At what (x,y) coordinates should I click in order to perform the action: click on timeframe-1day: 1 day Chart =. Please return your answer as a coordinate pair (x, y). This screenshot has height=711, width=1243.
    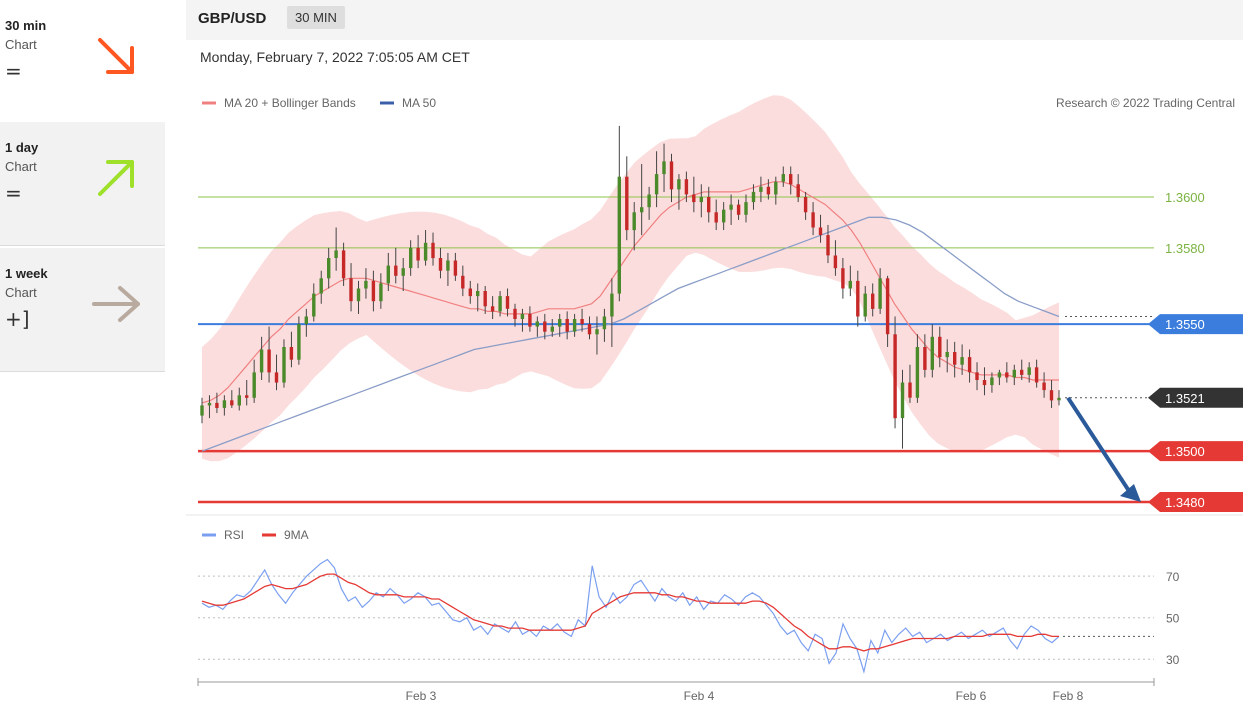
    Looking at the image, I should click on (82, 184).